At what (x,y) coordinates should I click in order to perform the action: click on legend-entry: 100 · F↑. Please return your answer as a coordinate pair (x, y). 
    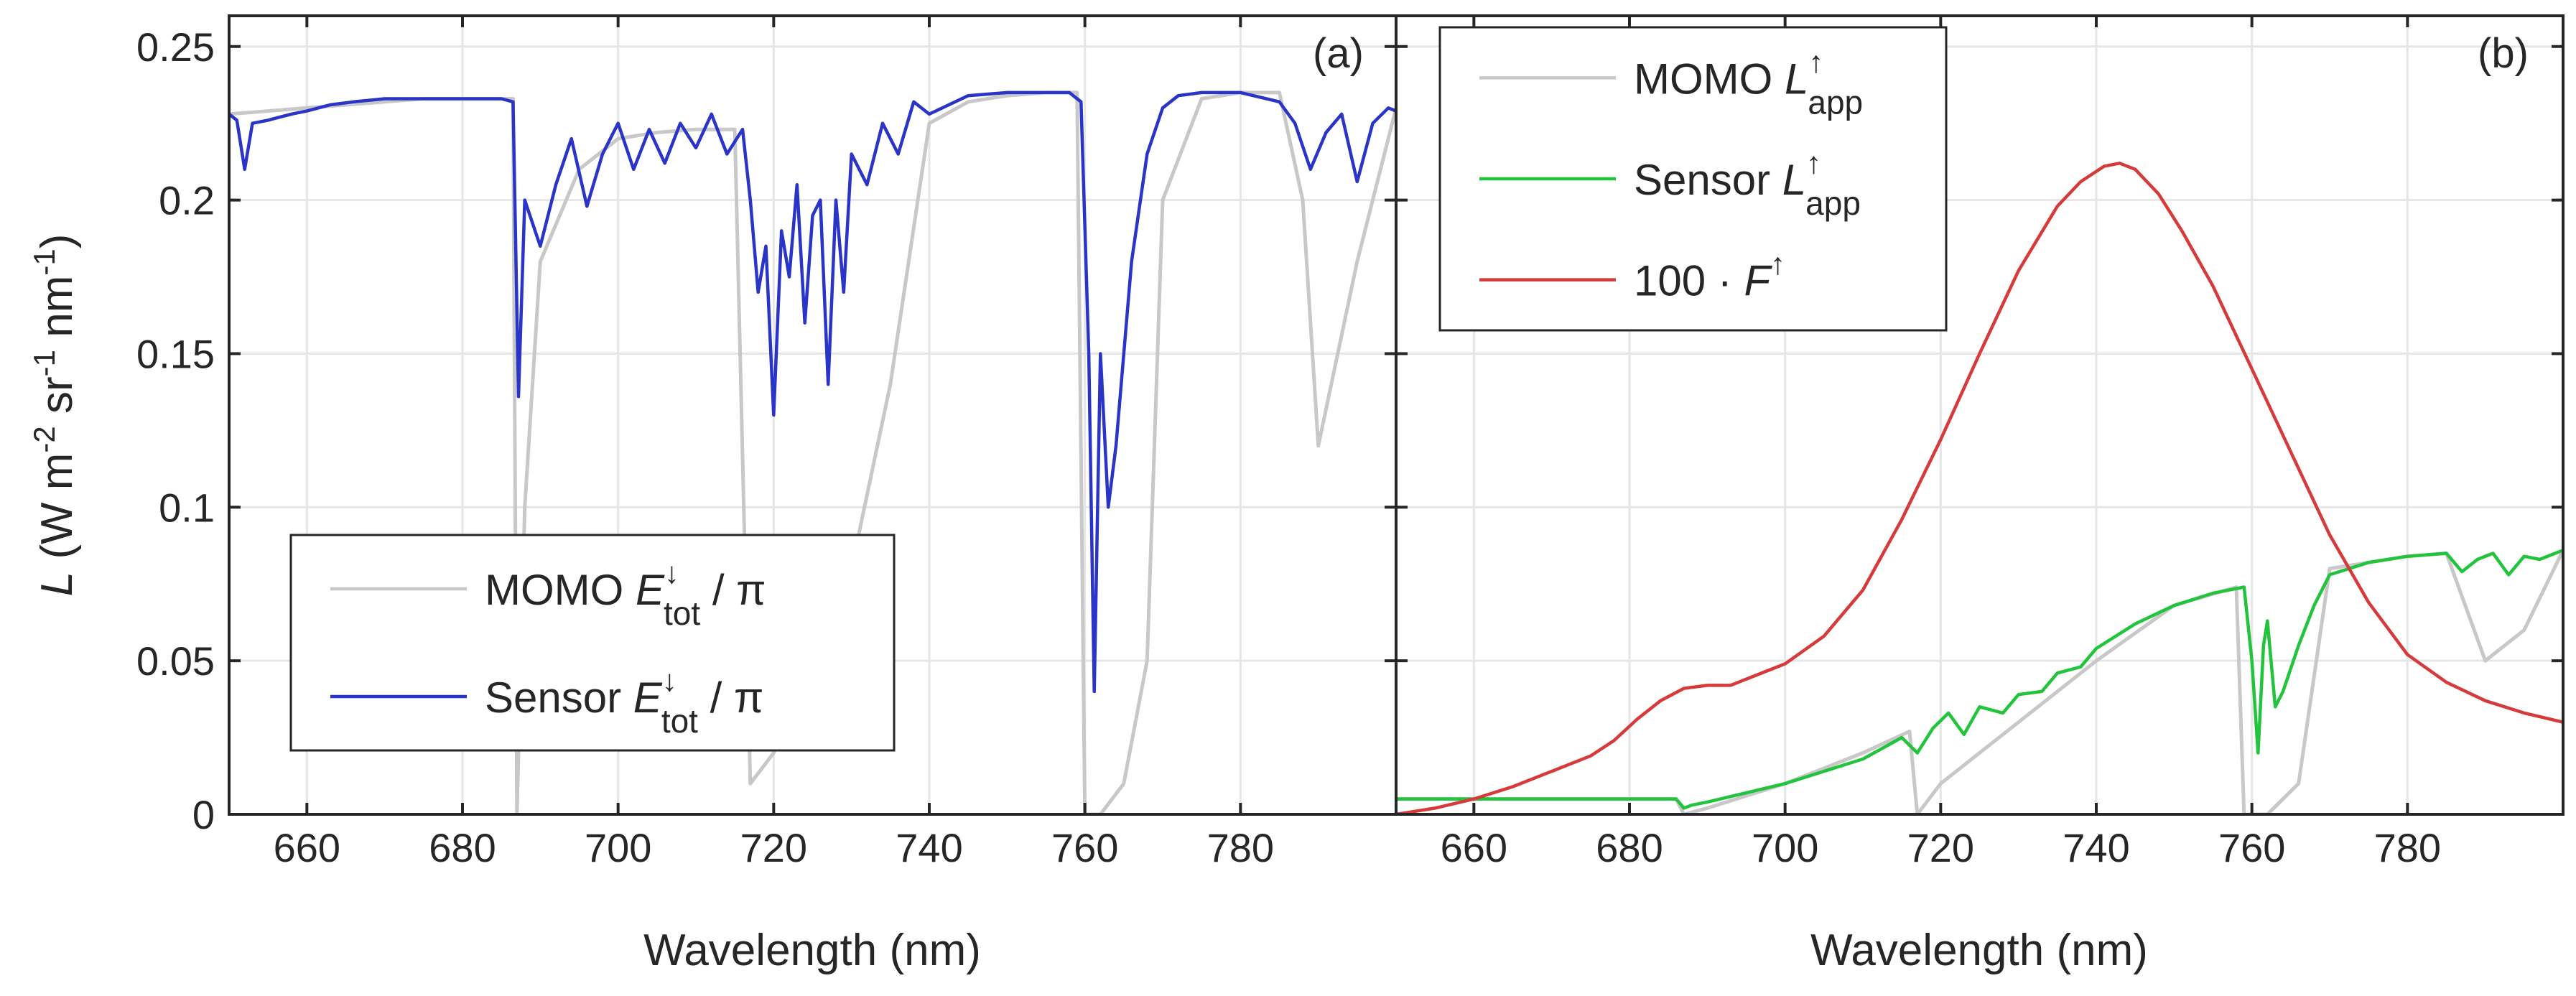
    Looking at the image, I should click on (1709, 276).